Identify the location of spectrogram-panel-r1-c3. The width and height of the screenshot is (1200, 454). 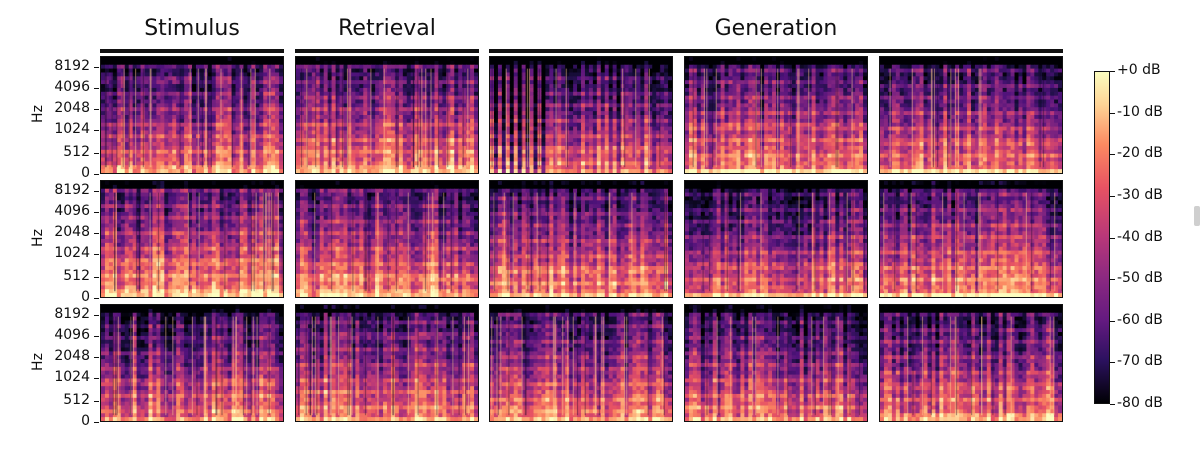
(581, 115).